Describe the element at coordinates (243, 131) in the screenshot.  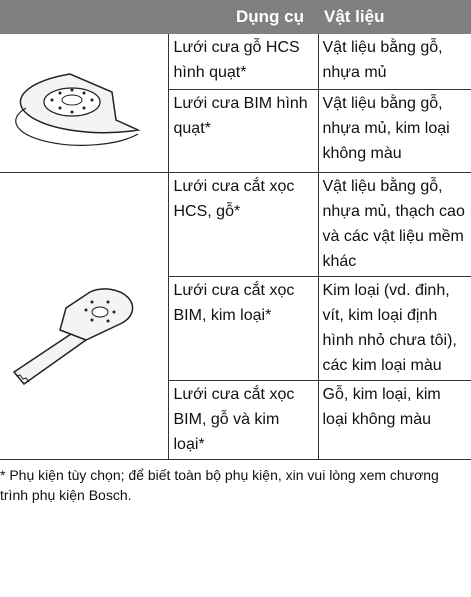
I see `tool-cell: Lưới cưa BIM hình quạt*` at that location.